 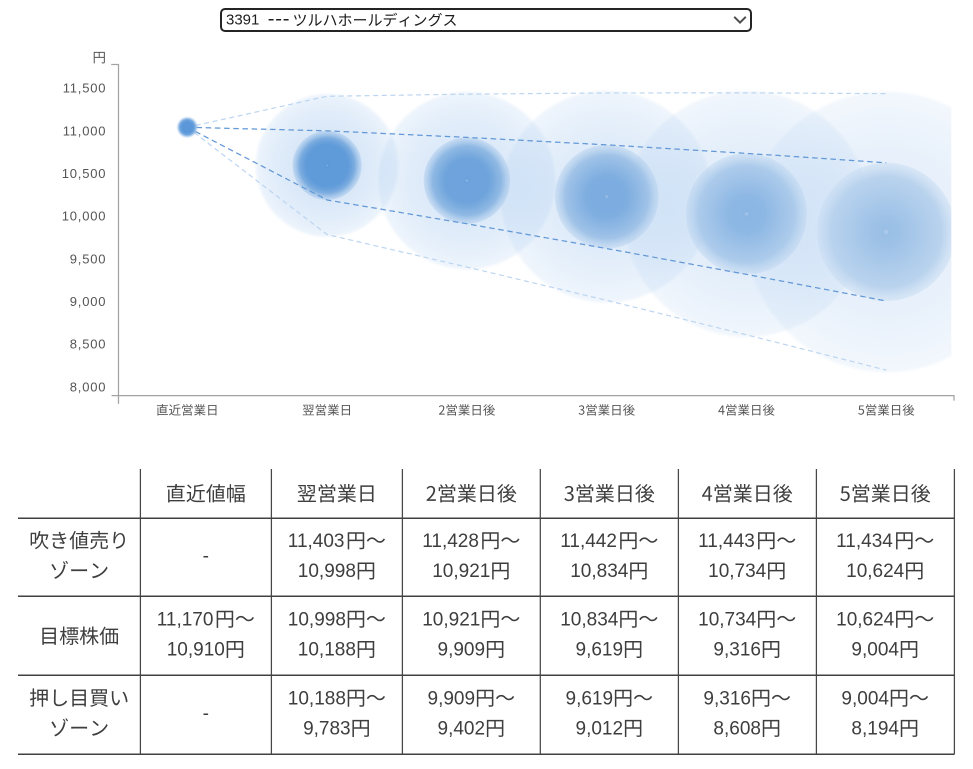 I want to click on svg-text: 11,170, so click(x=185, y=619).